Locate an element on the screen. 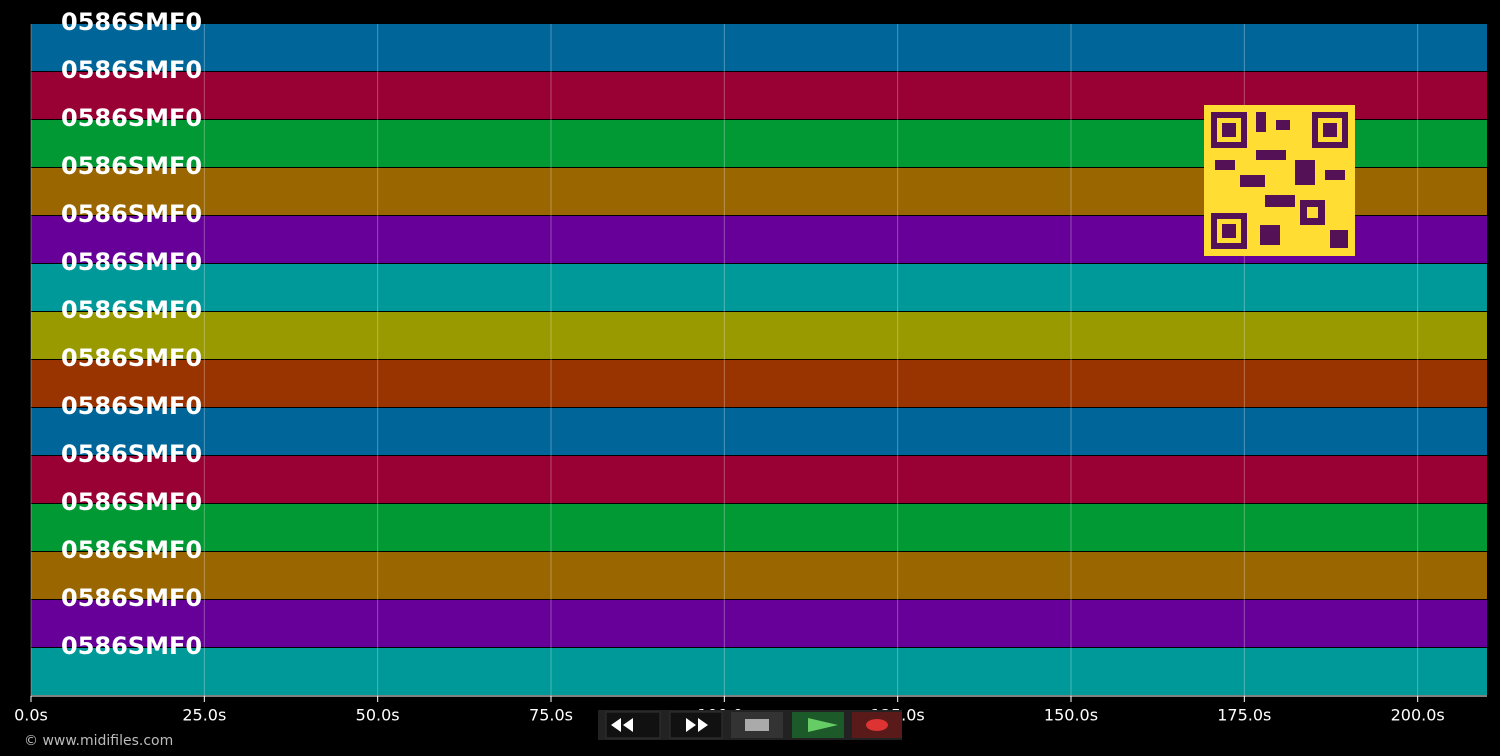 The width and height of the screenshot is (1500, 756). qr-code is located at coordinates (1279, 180).